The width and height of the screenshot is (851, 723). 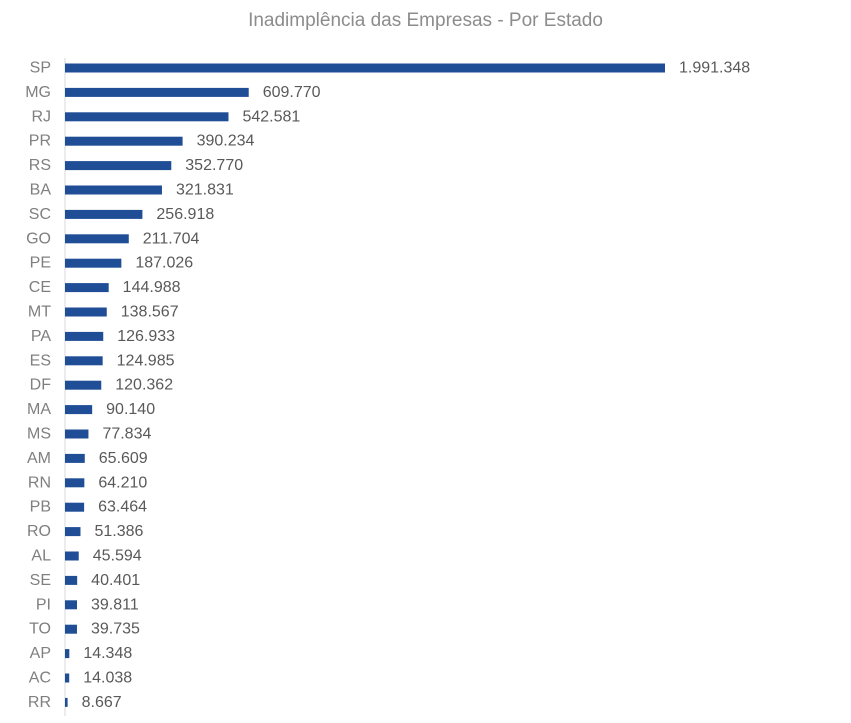 I want to click on bar-go, so click(x=97, y=239).